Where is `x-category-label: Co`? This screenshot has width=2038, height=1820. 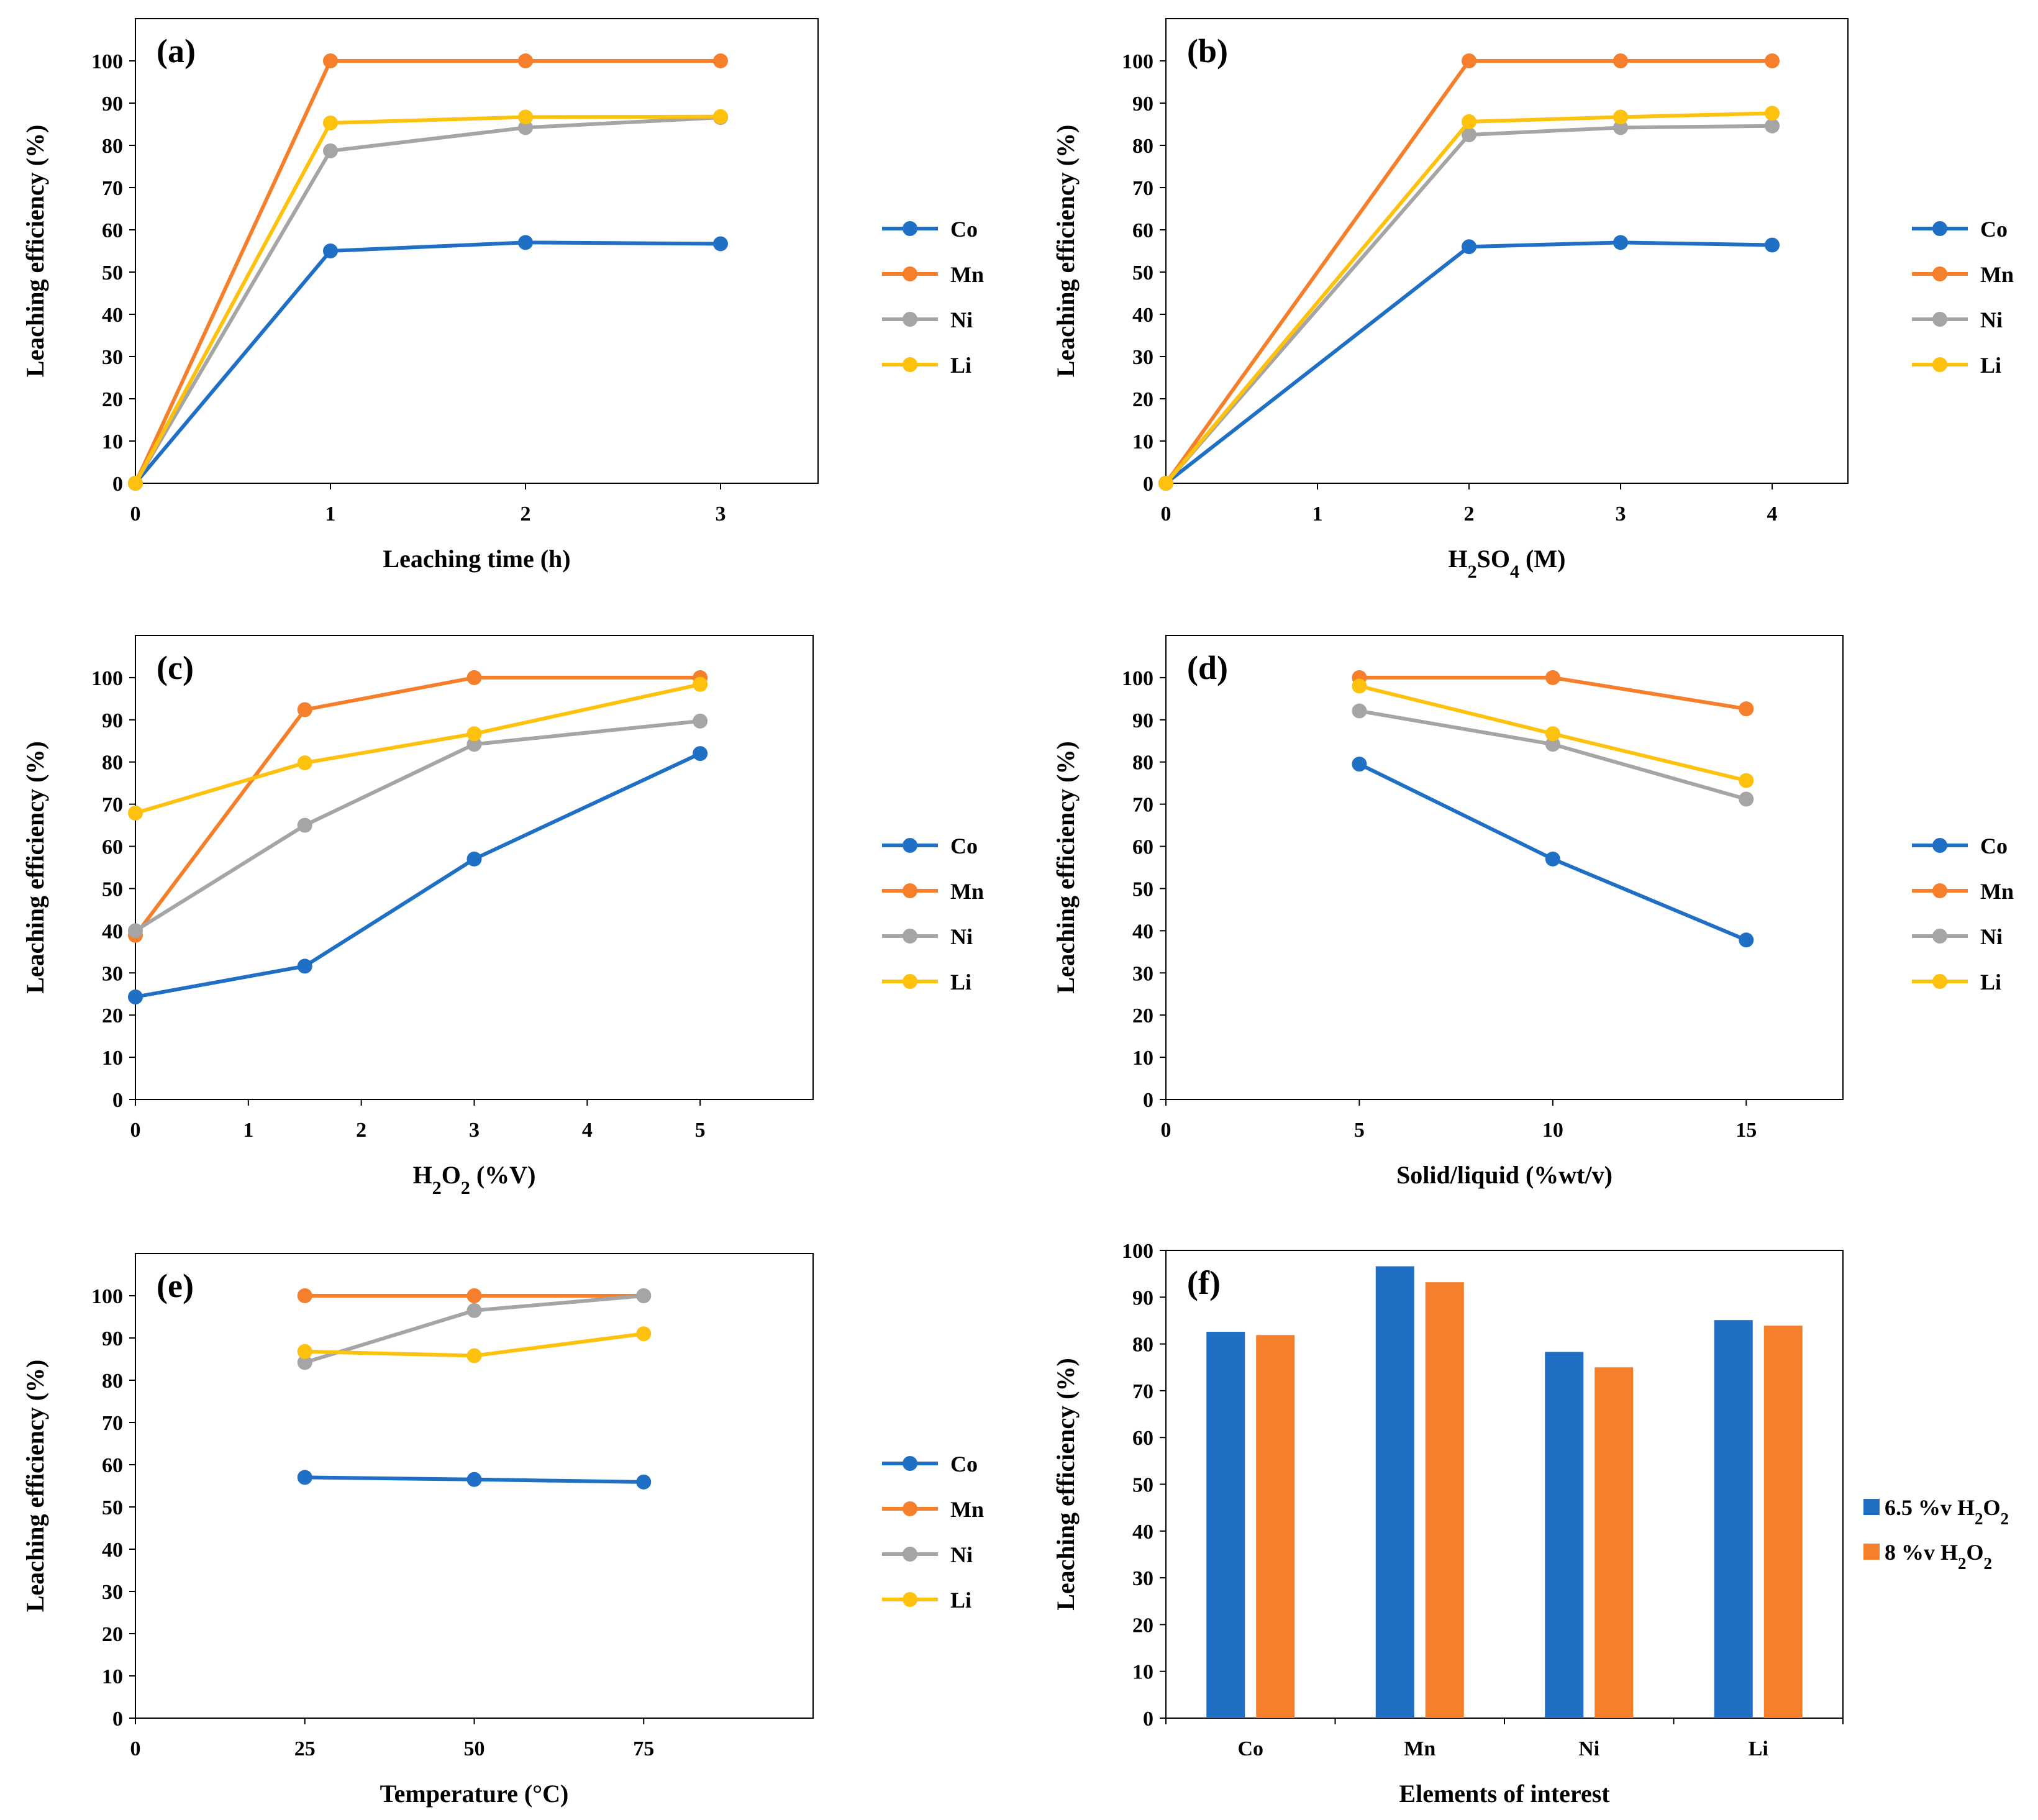
x-category-label: Co is located at coordinates (1250, 1749).